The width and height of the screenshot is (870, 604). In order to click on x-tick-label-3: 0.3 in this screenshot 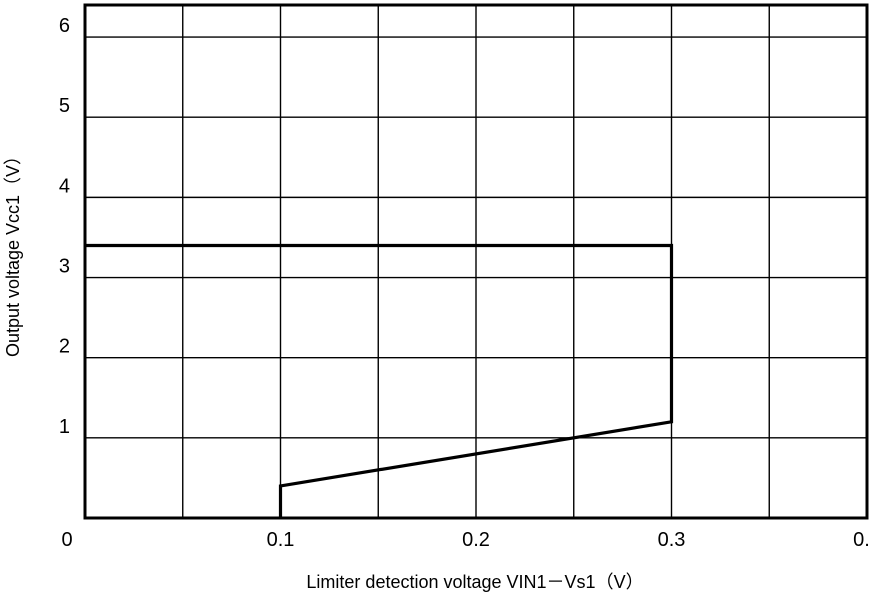, I will do `click(672, 540)`.